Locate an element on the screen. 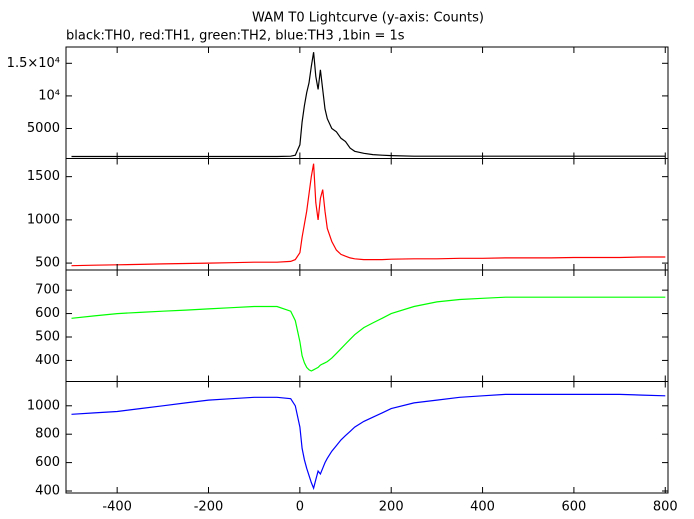 This screenshot has height=519, width=694. y-tick-label: 10⁴ is located at coordinates (49, 95).